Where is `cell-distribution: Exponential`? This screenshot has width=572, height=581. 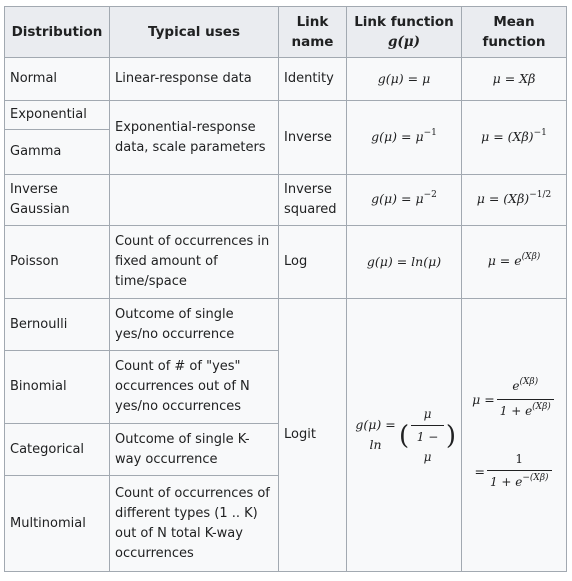 cell-distribution: Exponential is located at coordinates (57, 115).